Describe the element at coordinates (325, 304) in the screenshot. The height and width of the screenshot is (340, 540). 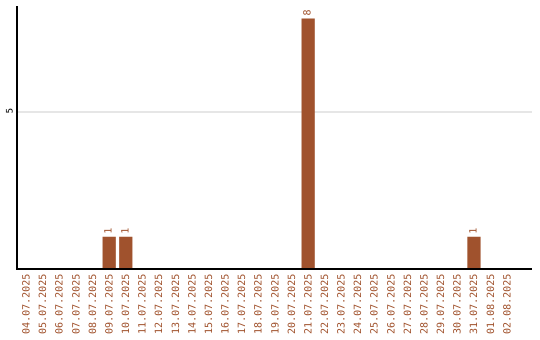
I see `x-tick-label: 22.07.2025` at that location.